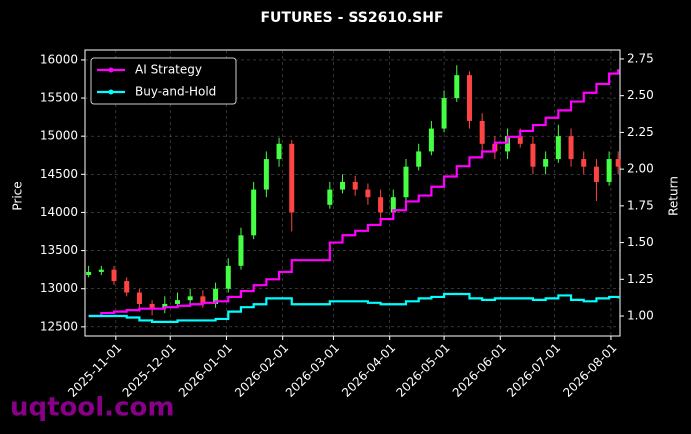 The image size is (691, 434). Describe the element at coordinates (175, 92) in the screenshot. I see `legend-label: Buy-and-Hold` at that location.